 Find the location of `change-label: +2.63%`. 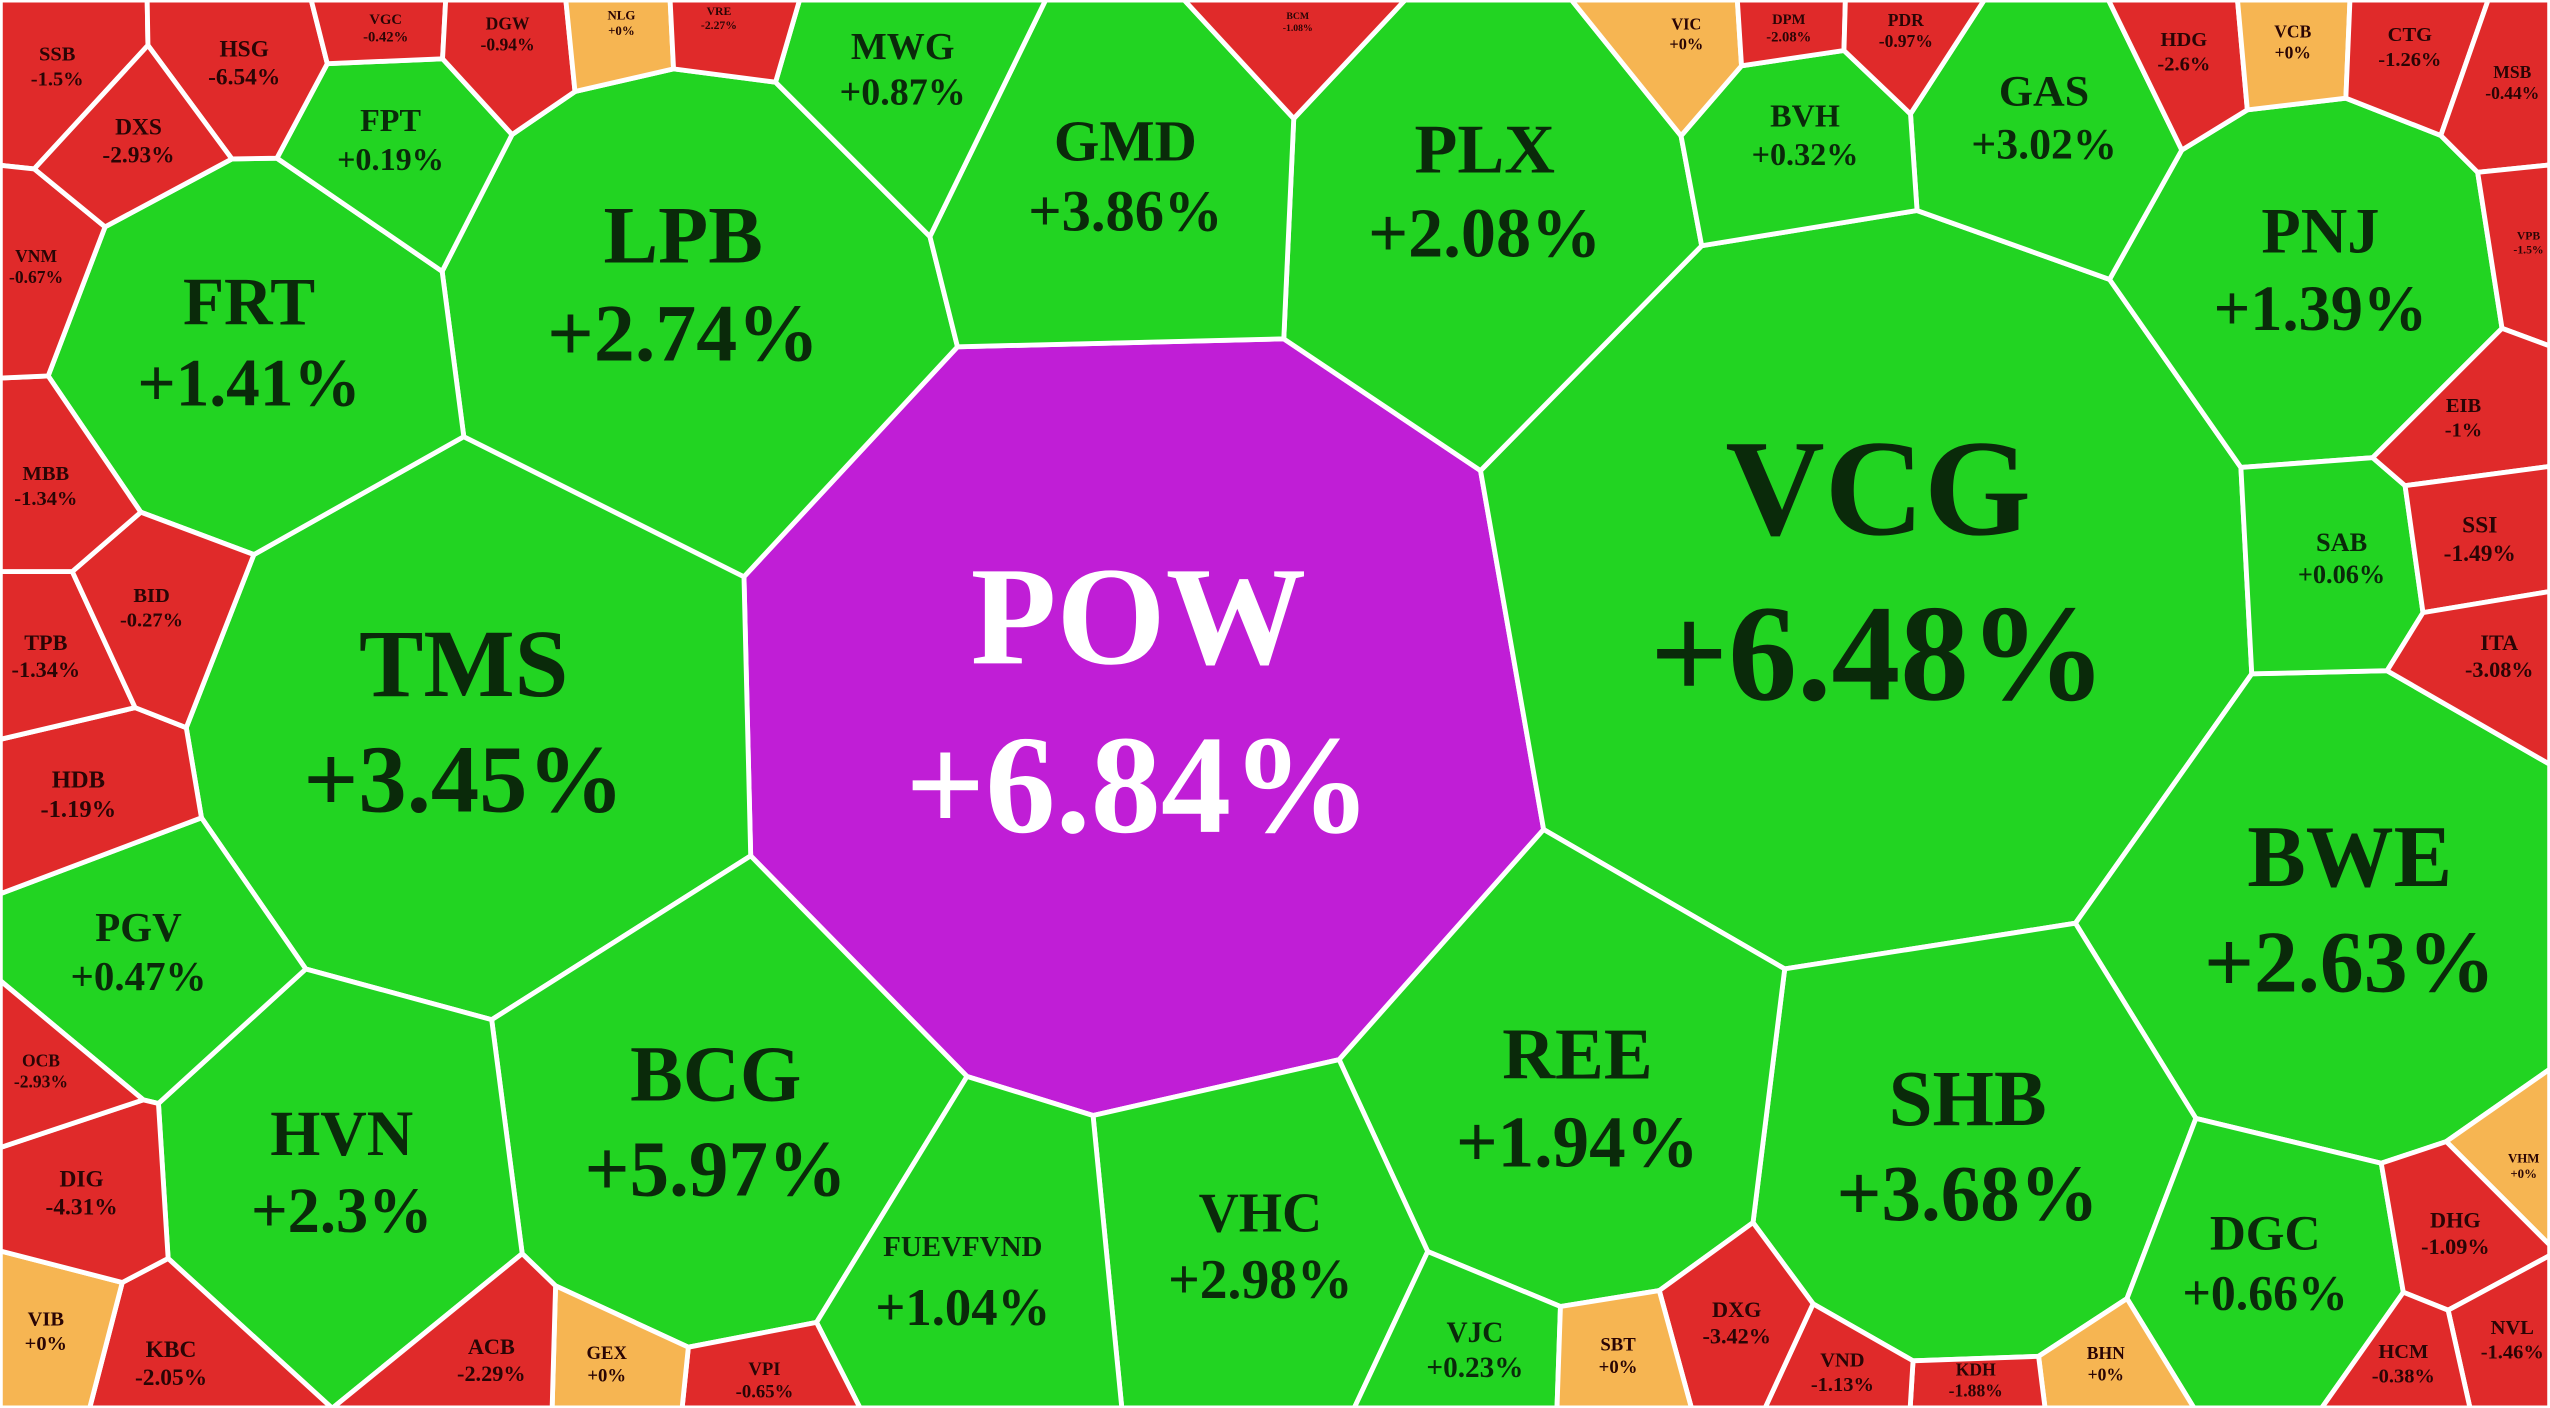

change-label: +2.63% is located at coordinates (2349, 961).